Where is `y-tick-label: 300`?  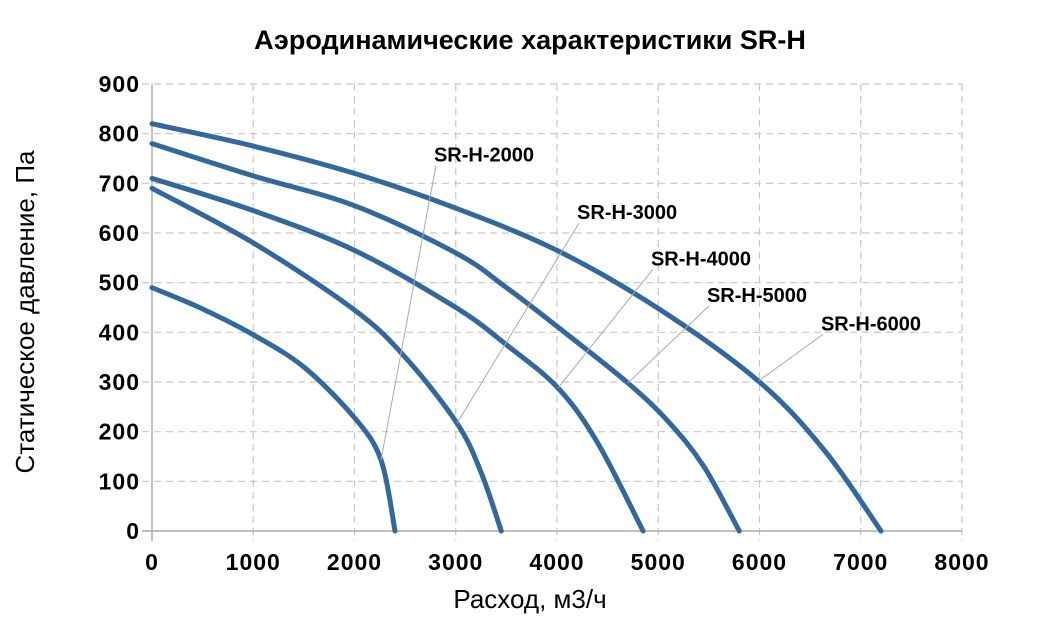
y-tick-label: 300 is located at coordinates (119, 382).